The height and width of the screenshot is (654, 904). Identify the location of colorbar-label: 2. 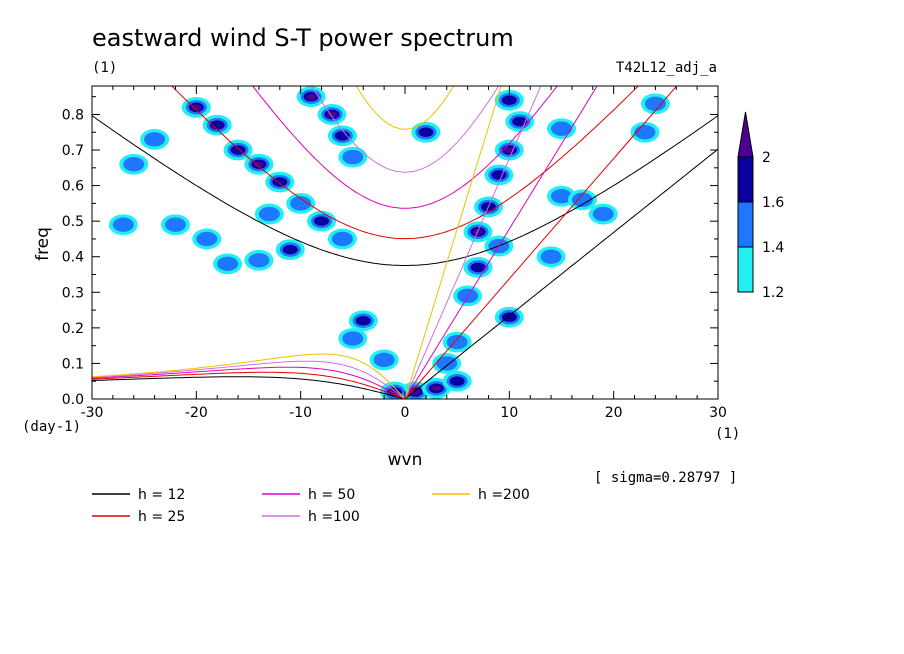
(766, 158).